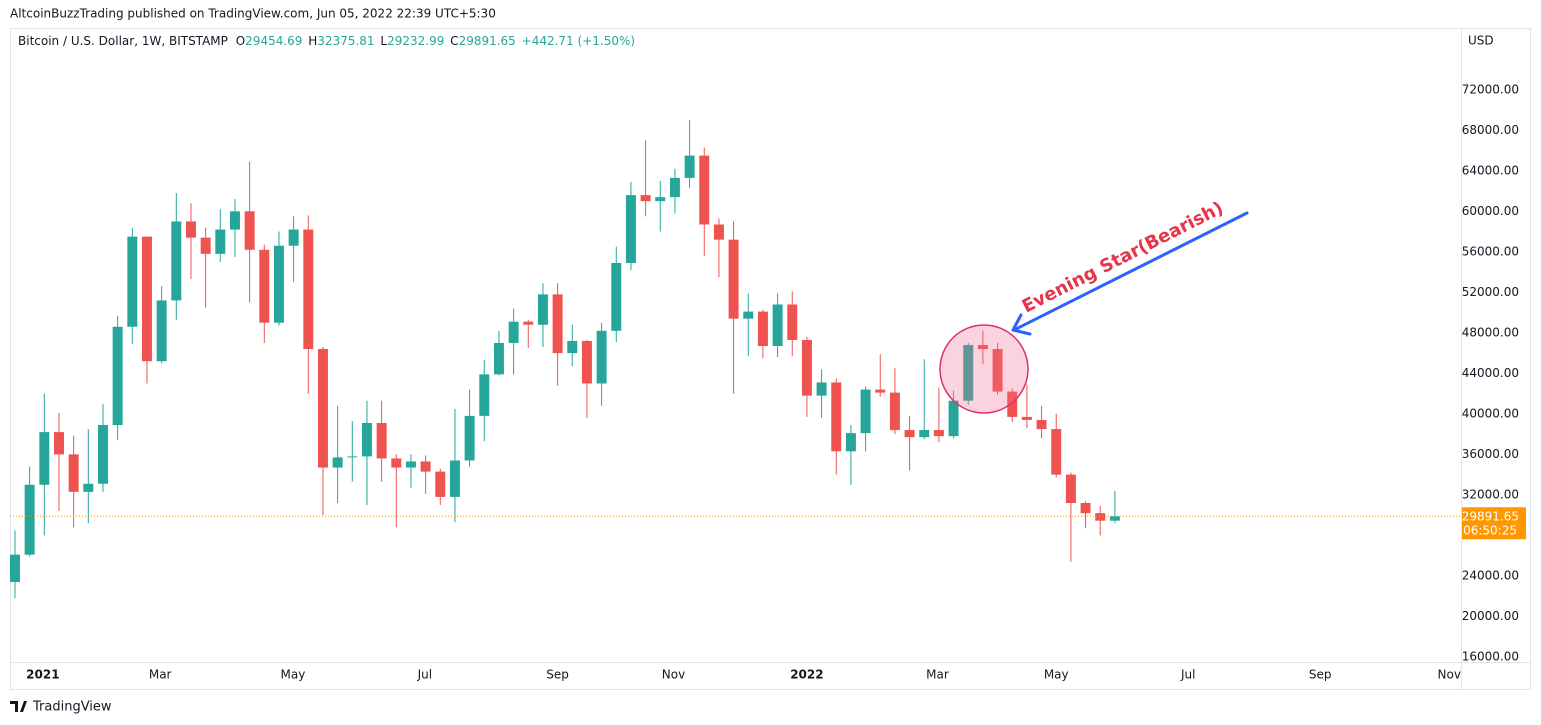  I want to click on y-tick-label: 16000.00, so click(1490, 656).